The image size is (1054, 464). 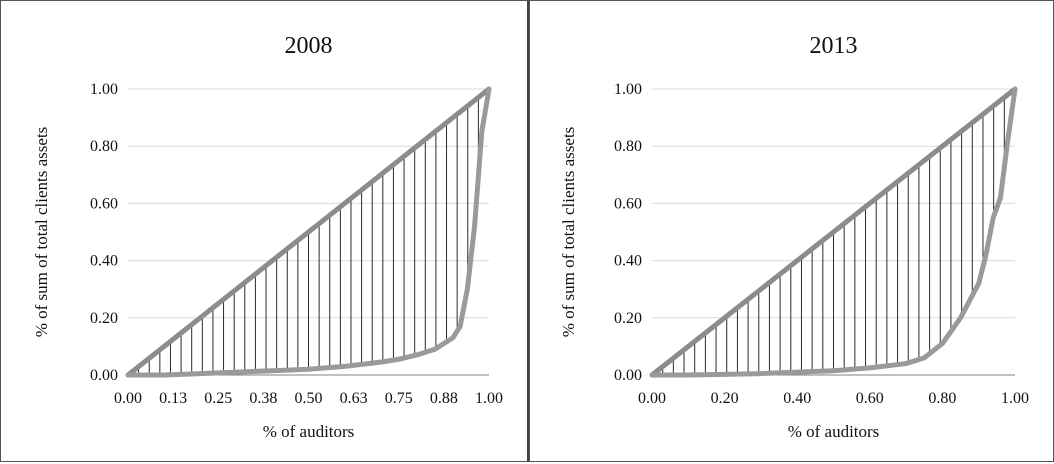 I want to click on x-tick-label: 0.60, so click(x=870, y=398).